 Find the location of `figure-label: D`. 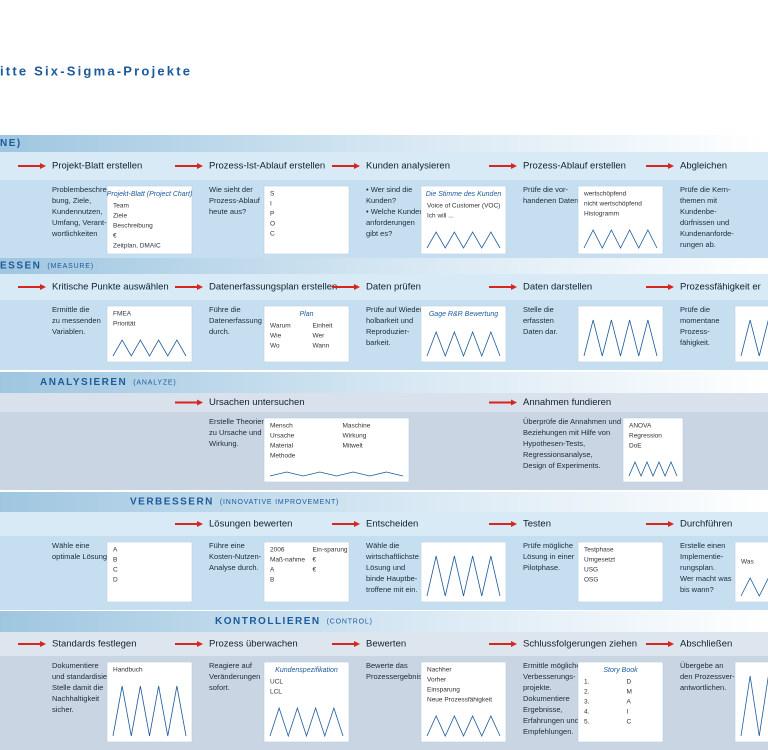

figure-label: D is located at coordinates (115, 580).